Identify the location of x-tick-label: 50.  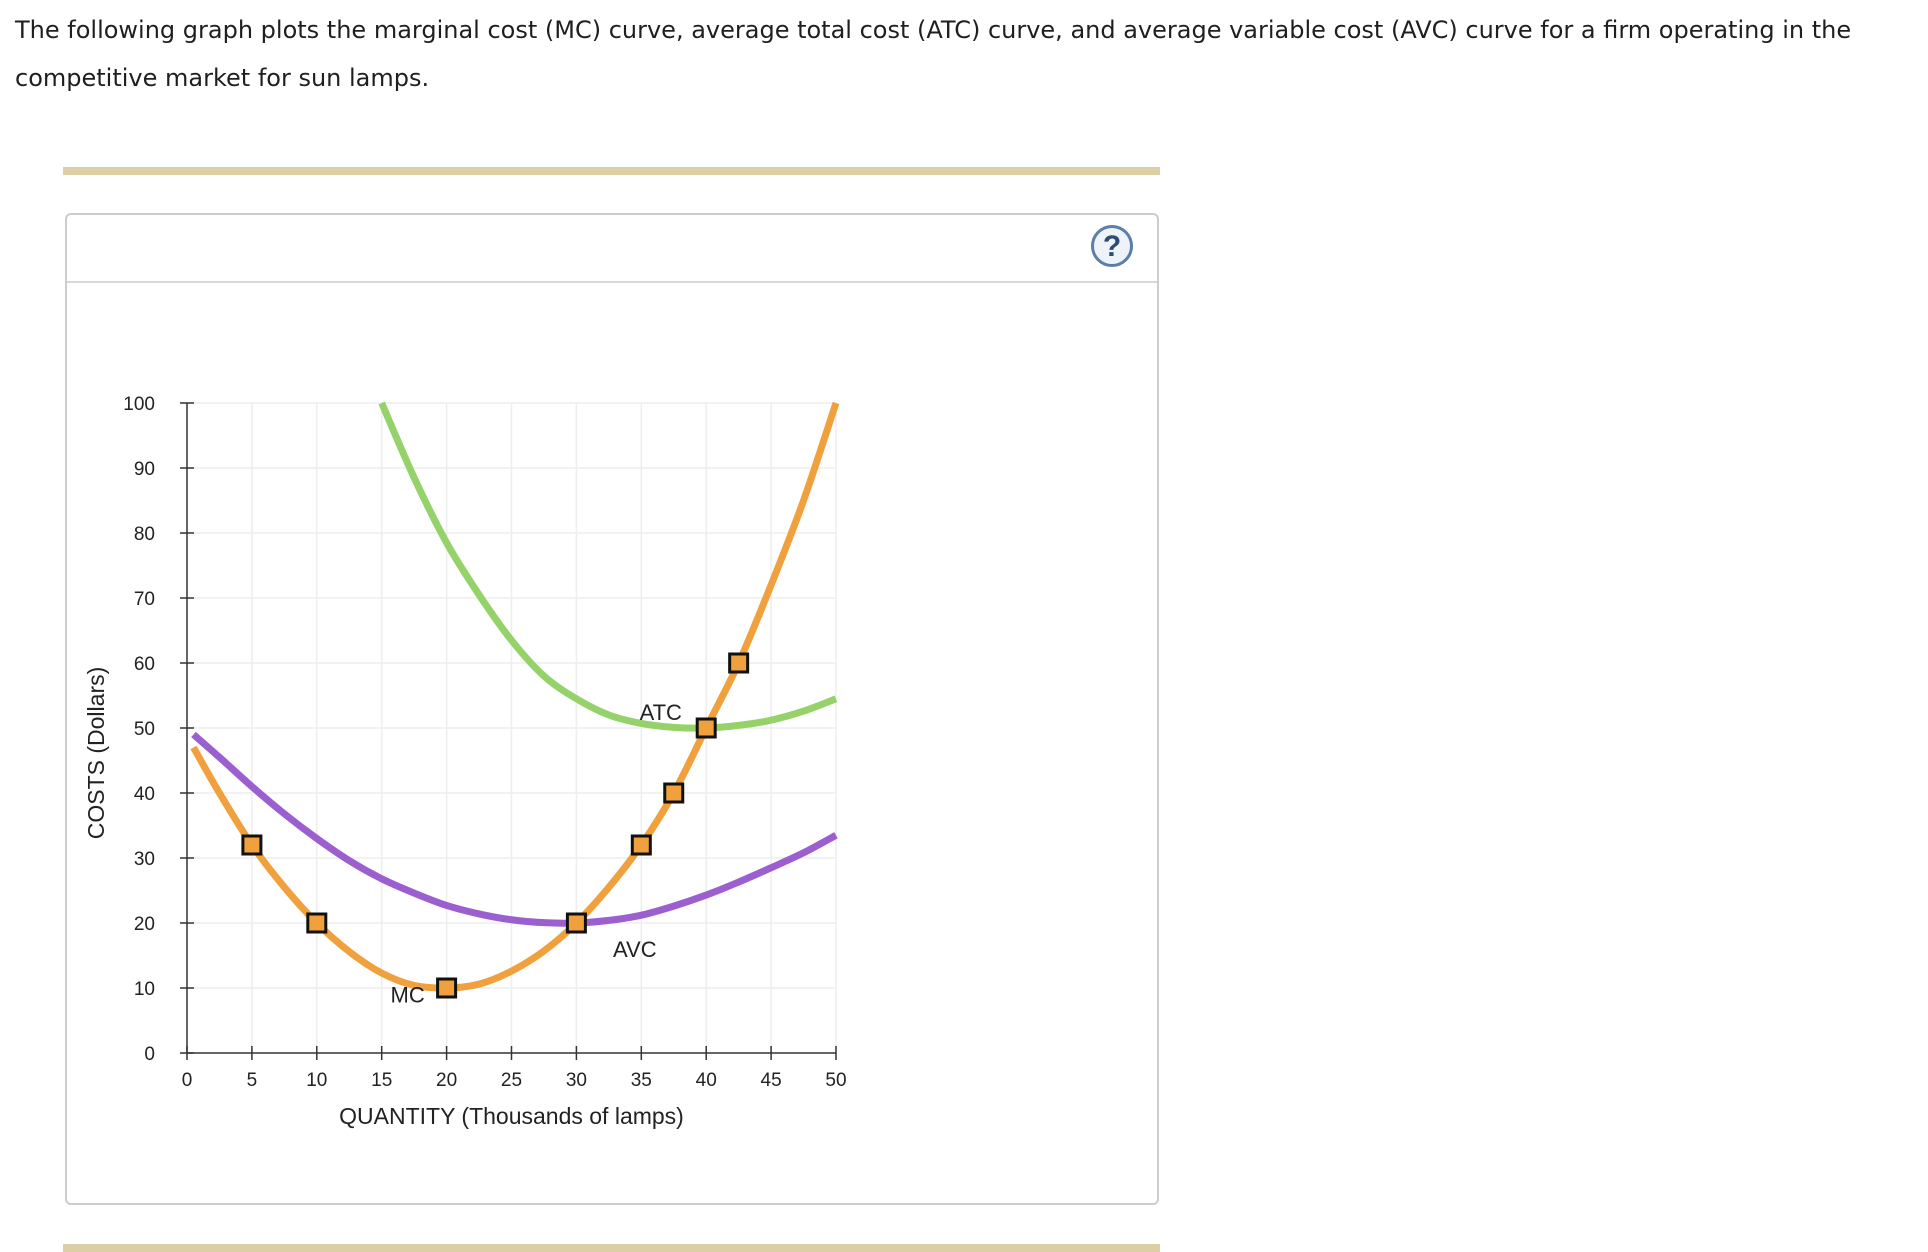
(835, 1080).